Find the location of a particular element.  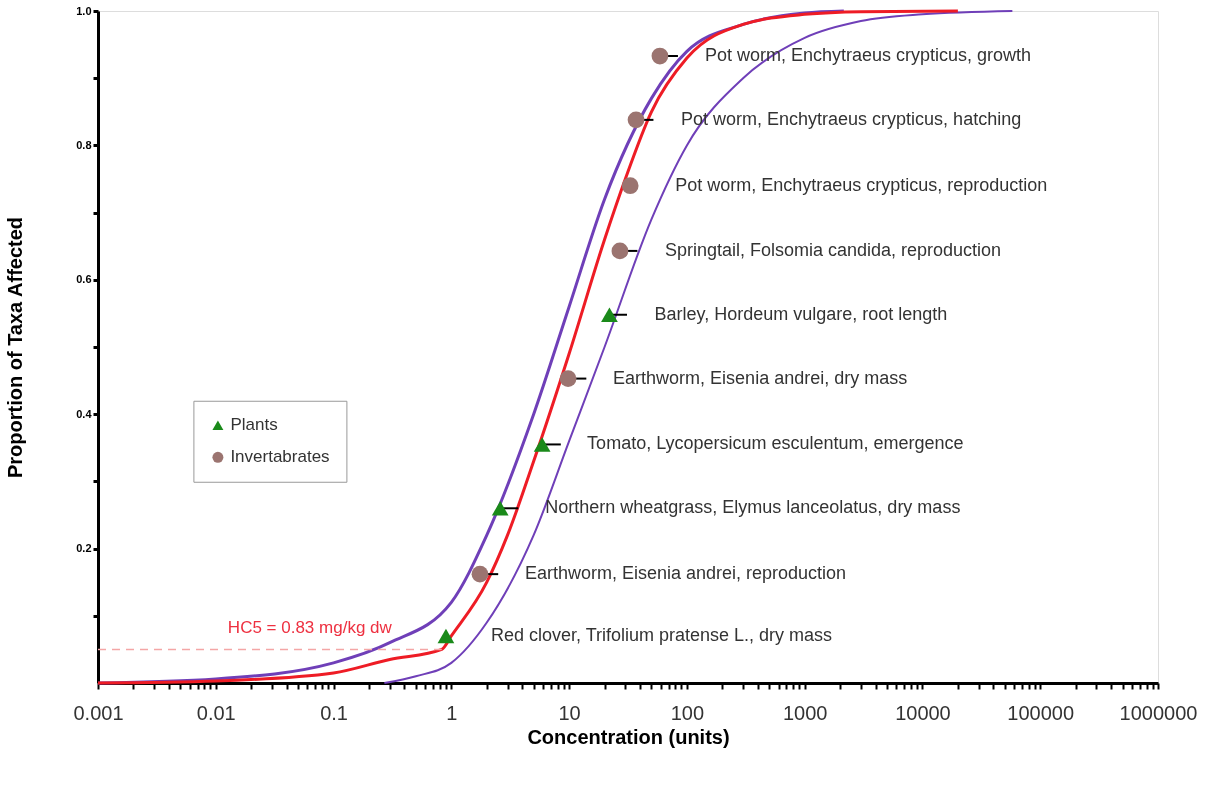

annotation: Tomato, Lycopersicum esculentum, emergence is located at coordinates (775, 443).